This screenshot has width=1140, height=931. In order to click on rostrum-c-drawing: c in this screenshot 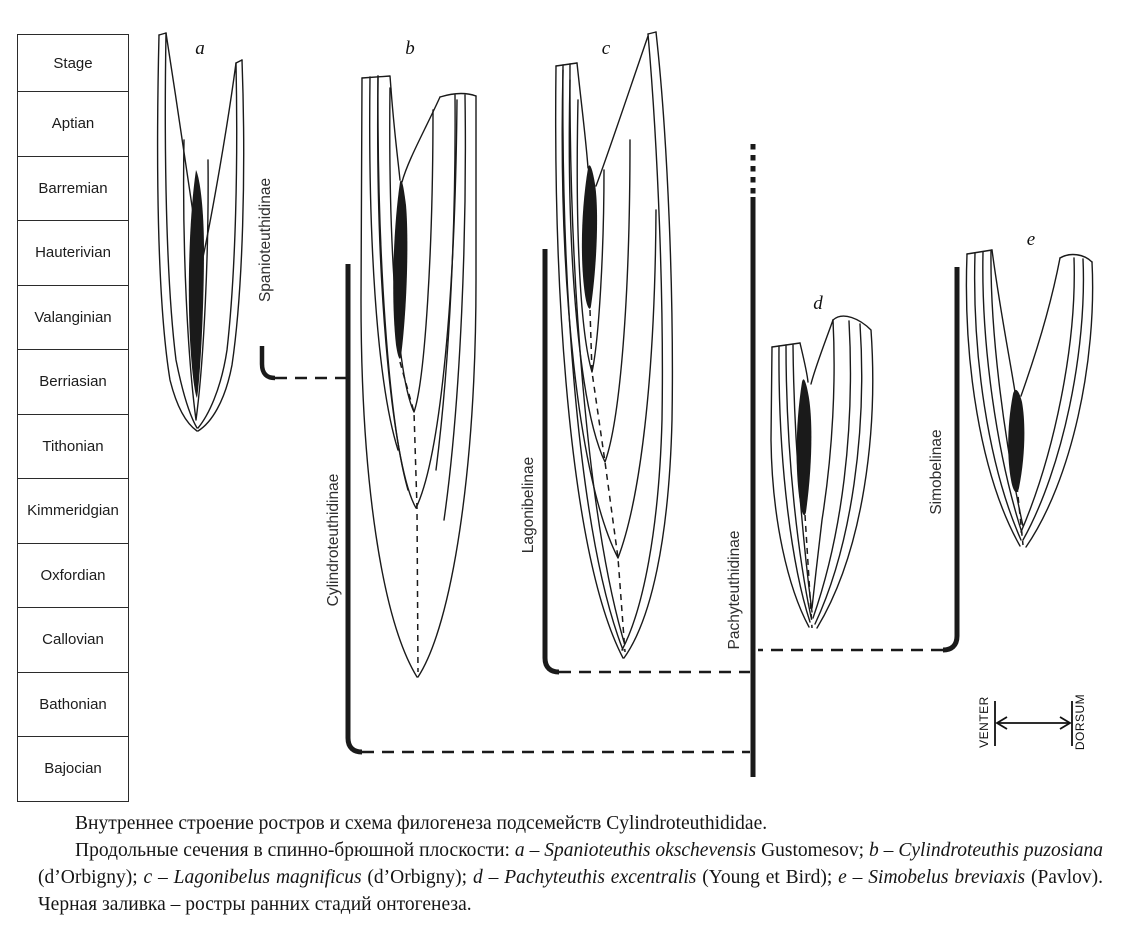, I will do `click(614, 345)`.